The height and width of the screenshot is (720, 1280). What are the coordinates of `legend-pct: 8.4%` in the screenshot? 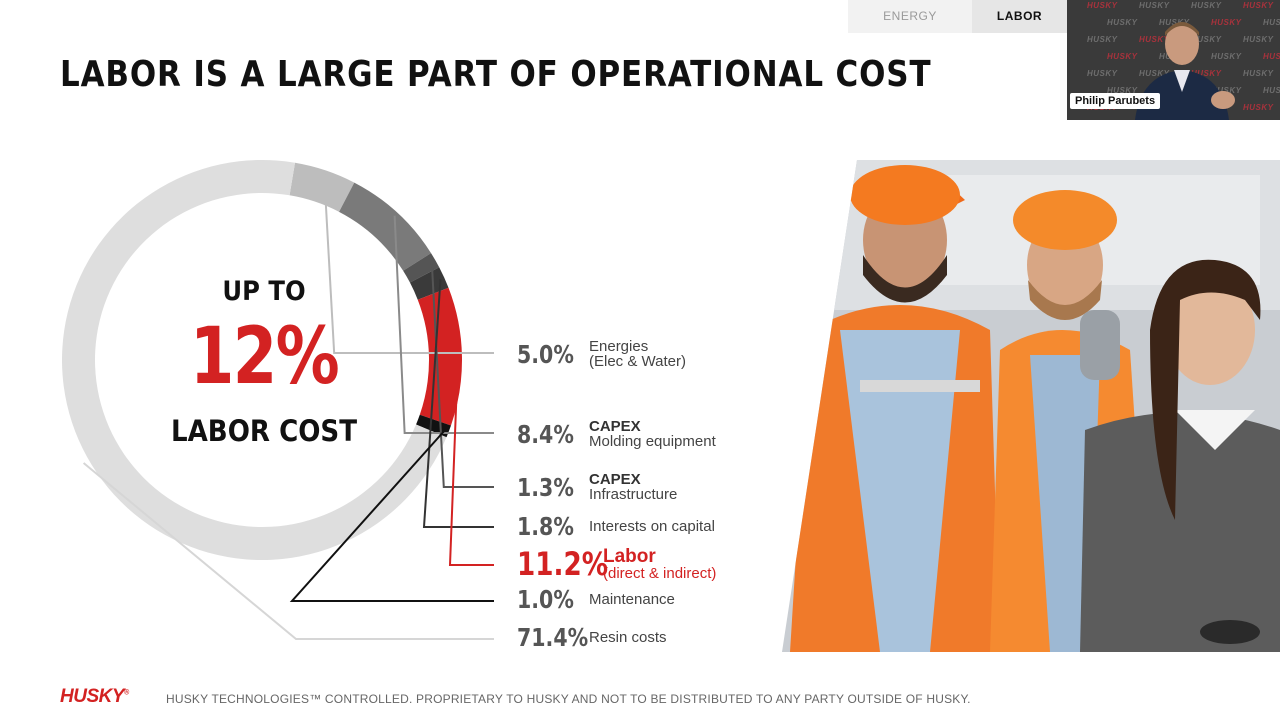 It's located at (545, 434).